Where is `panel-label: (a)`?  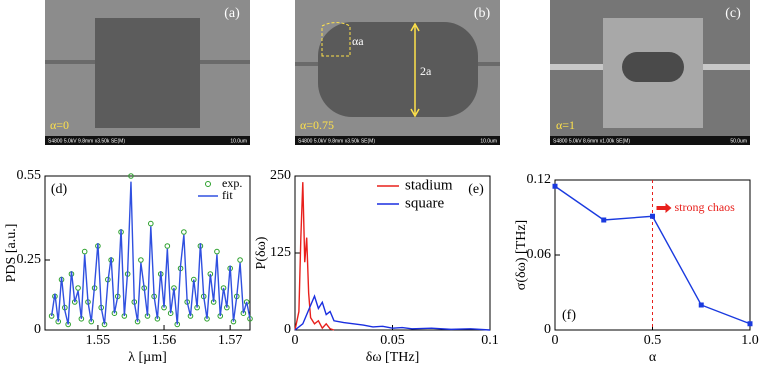 panel-label: (a) is located at coordinates (232, 13).